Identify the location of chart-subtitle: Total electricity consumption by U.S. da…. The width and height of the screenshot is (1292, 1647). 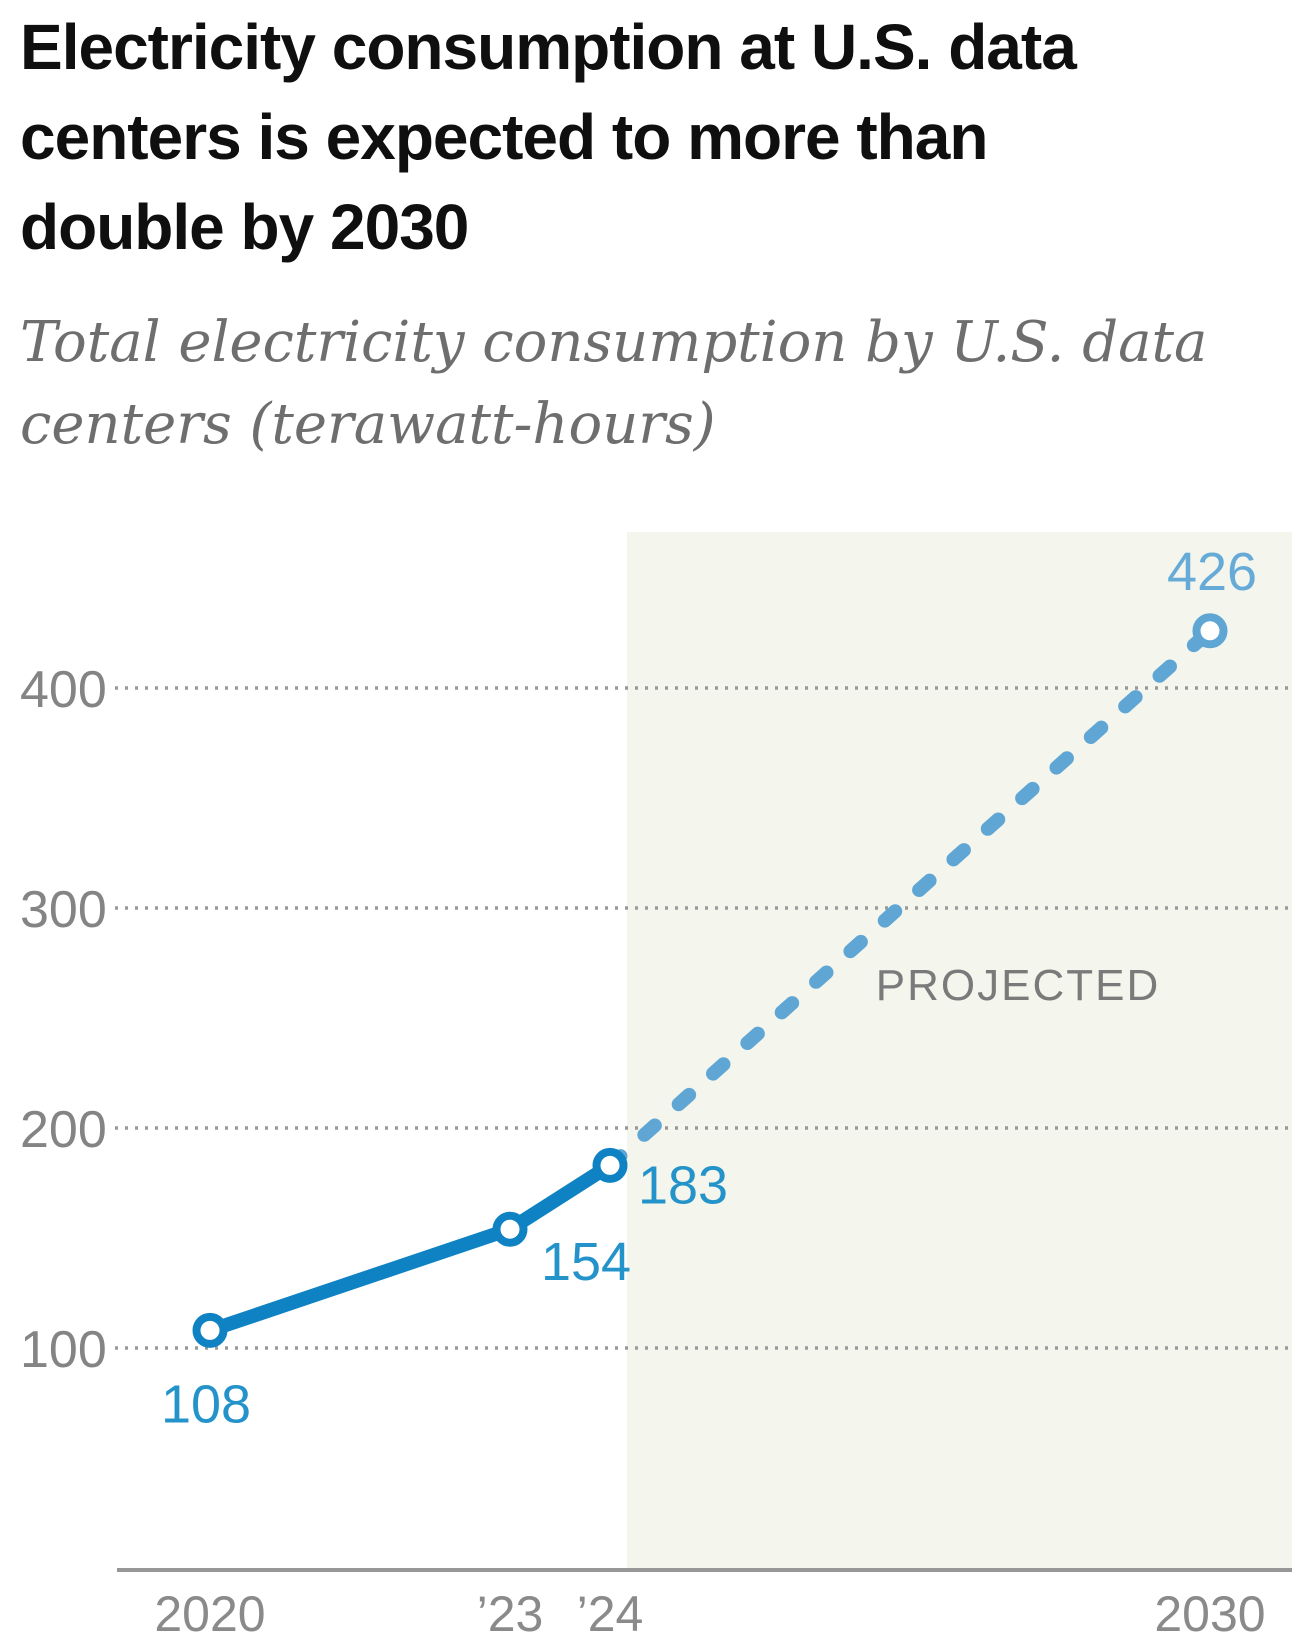
(650, 384).